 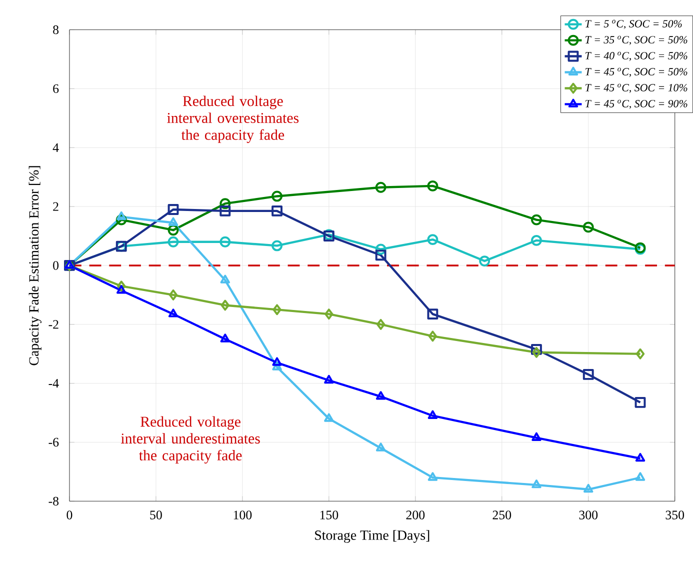 I want to click on annotation: Reduced voltage interval underestimates the capacity fade, so click(x=190, y=440).